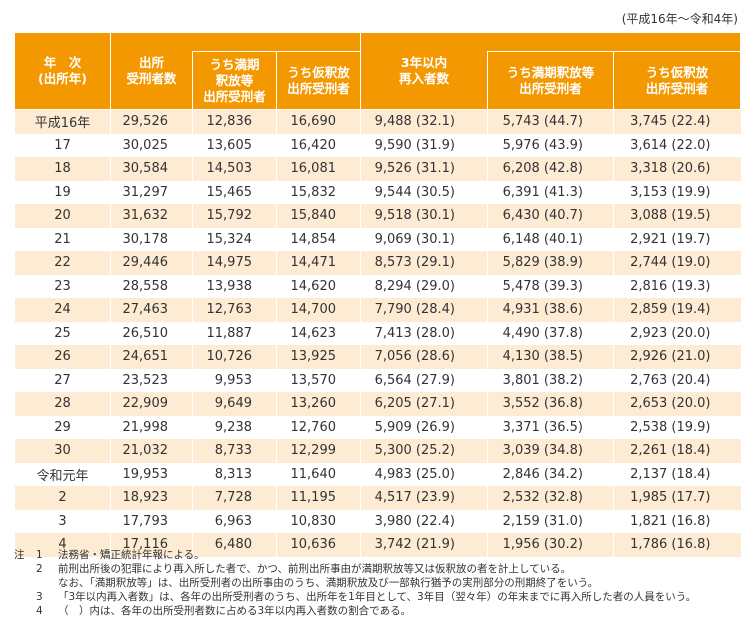 Image resolution: width=750 pixels, height=636 pixels. What do you see at coordinates (318, 192) in the screenshot?
I see `value-cell: 15,832` at bounding box center [318, 192].